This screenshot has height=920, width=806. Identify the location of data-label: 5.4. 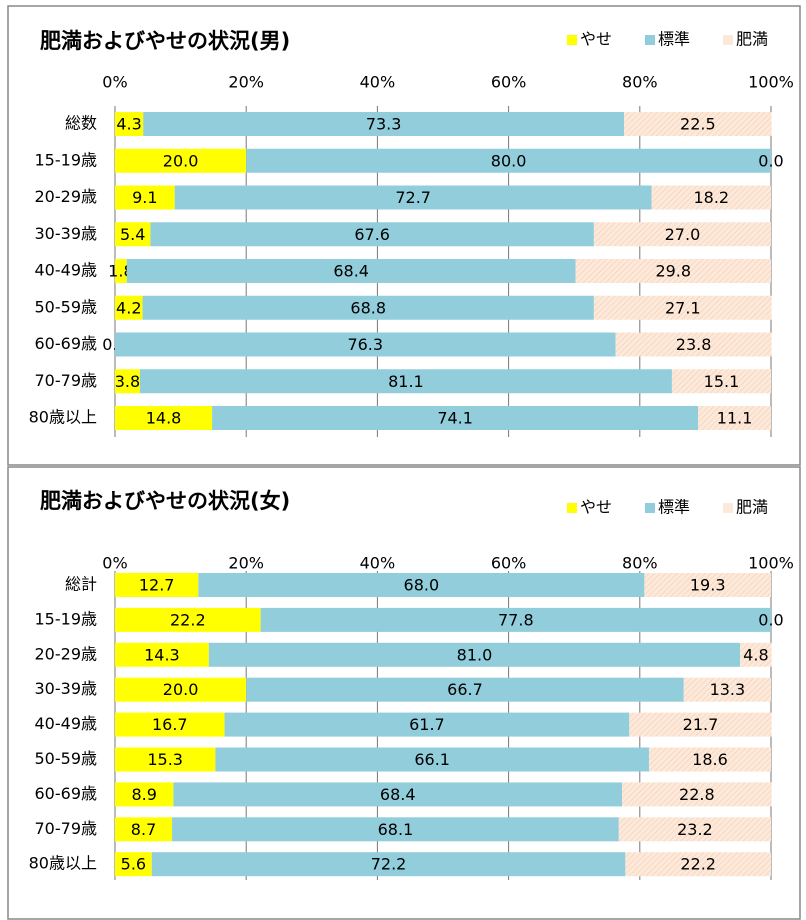
(132, 234).